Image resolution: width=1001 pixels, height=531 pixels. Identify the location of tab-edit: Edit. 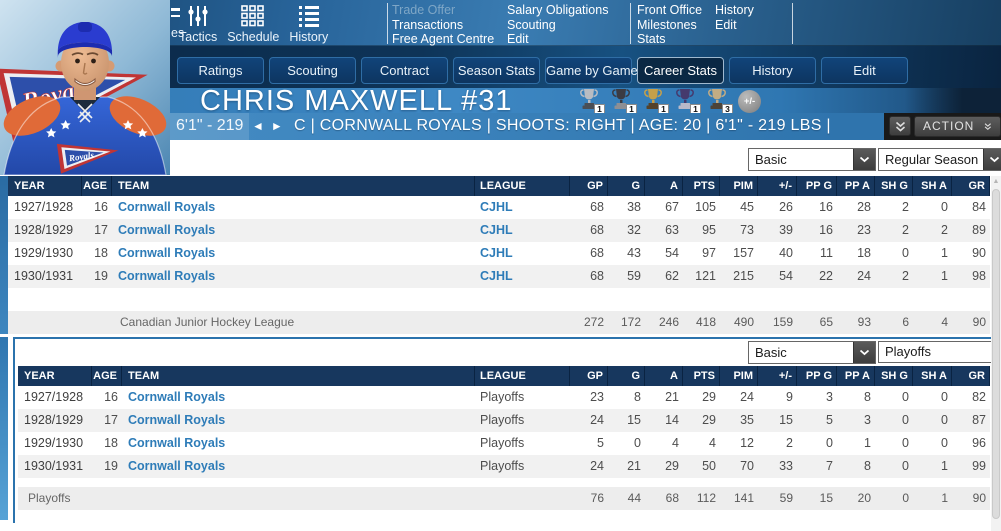
(864, 70).